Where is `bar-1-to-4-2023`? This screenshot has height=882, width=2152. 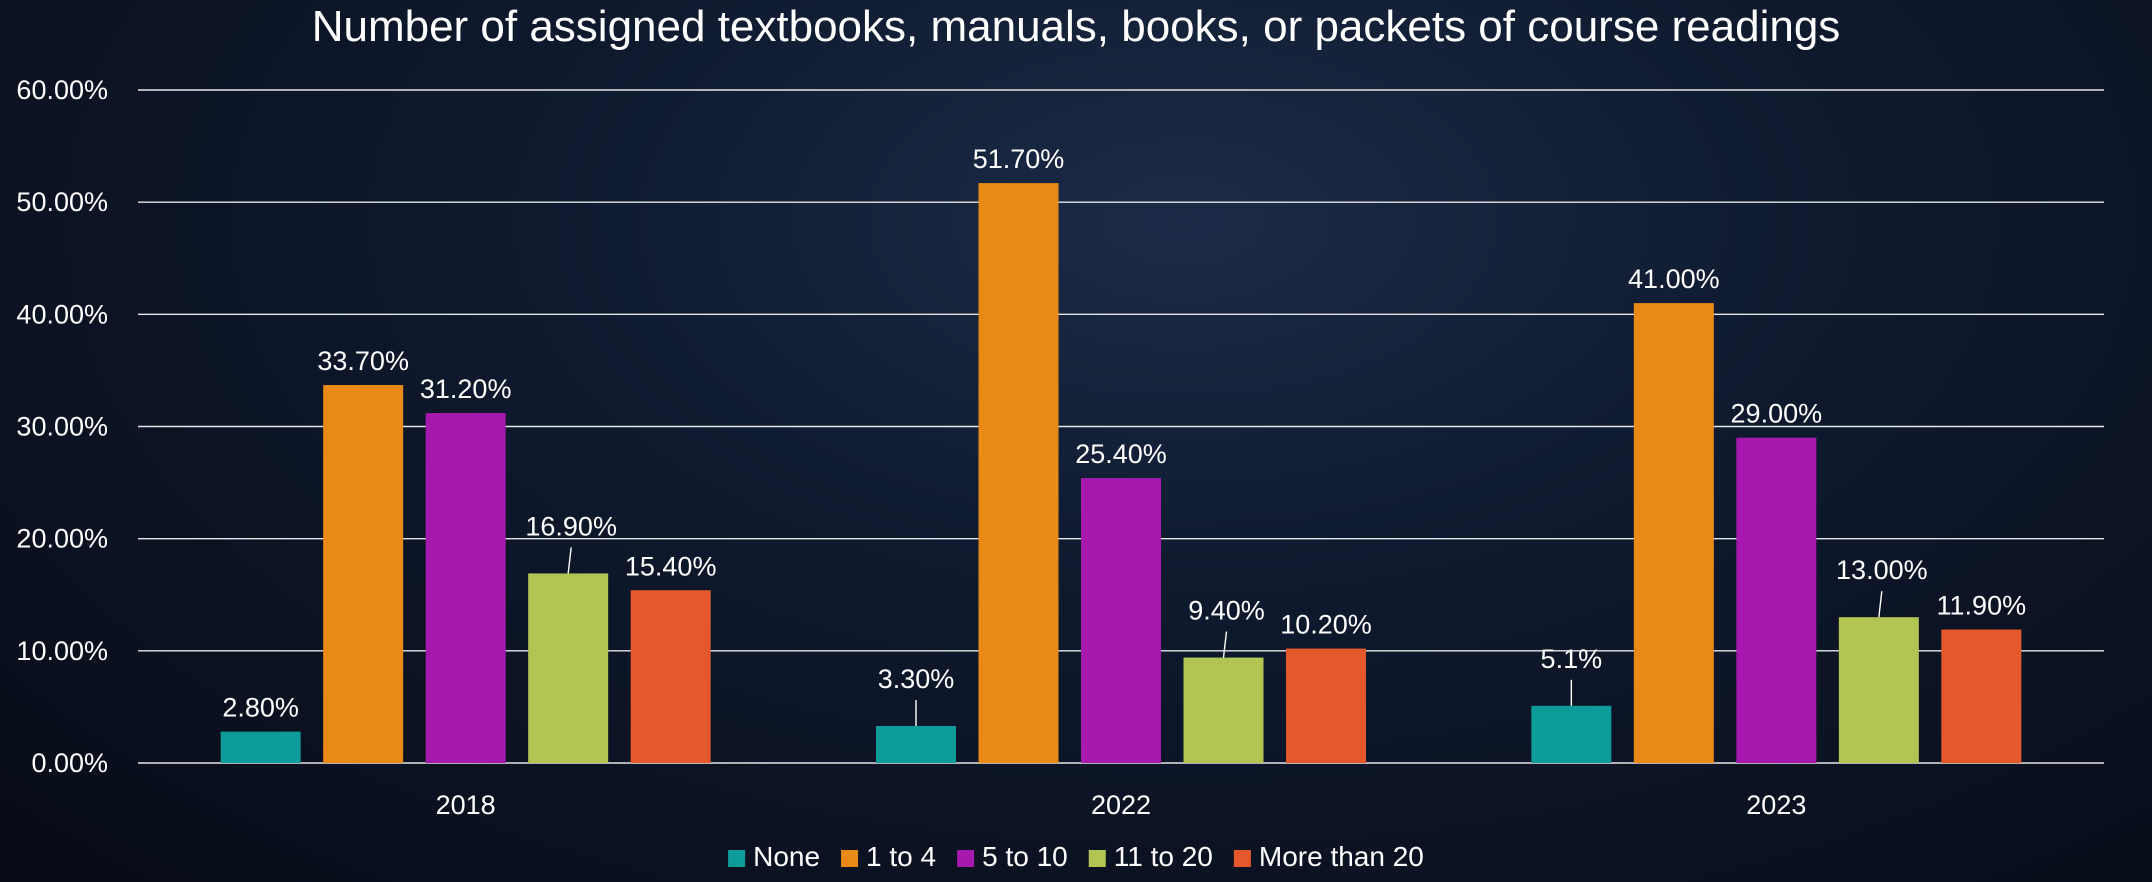
bar-1-to-4-2023 is located at coordinates (1673, 533).